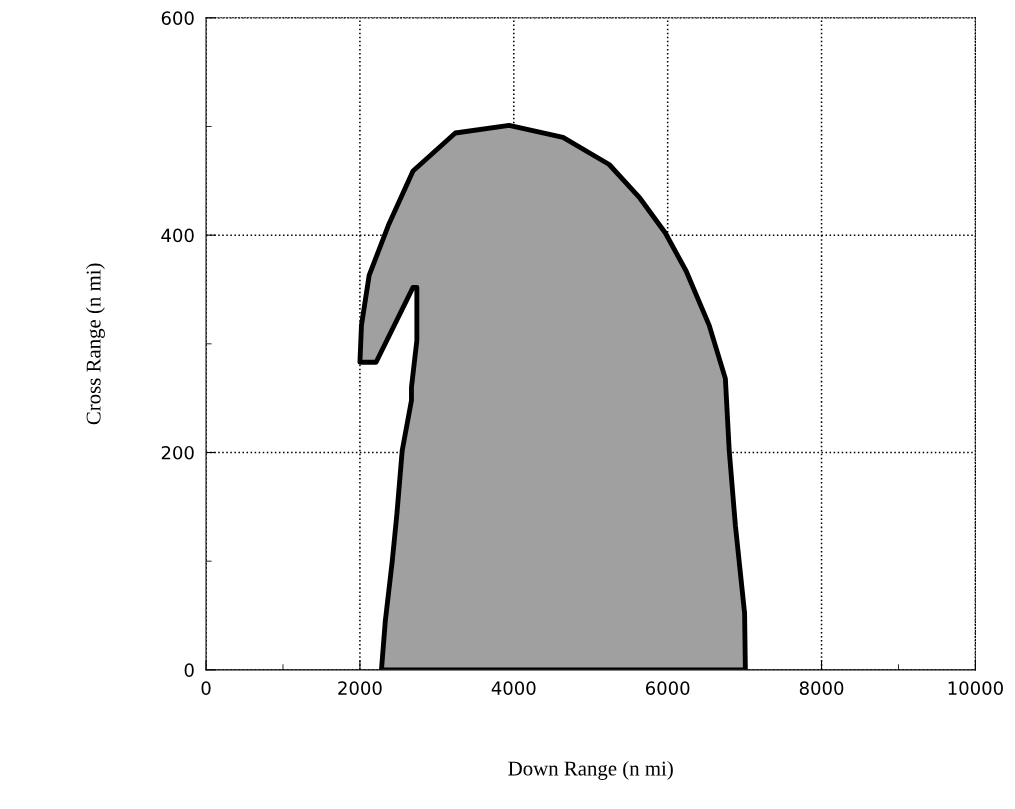  Describe the element at coordinates (189, 670) in the screenshot. I see `y-tick-label: 0` at that location.